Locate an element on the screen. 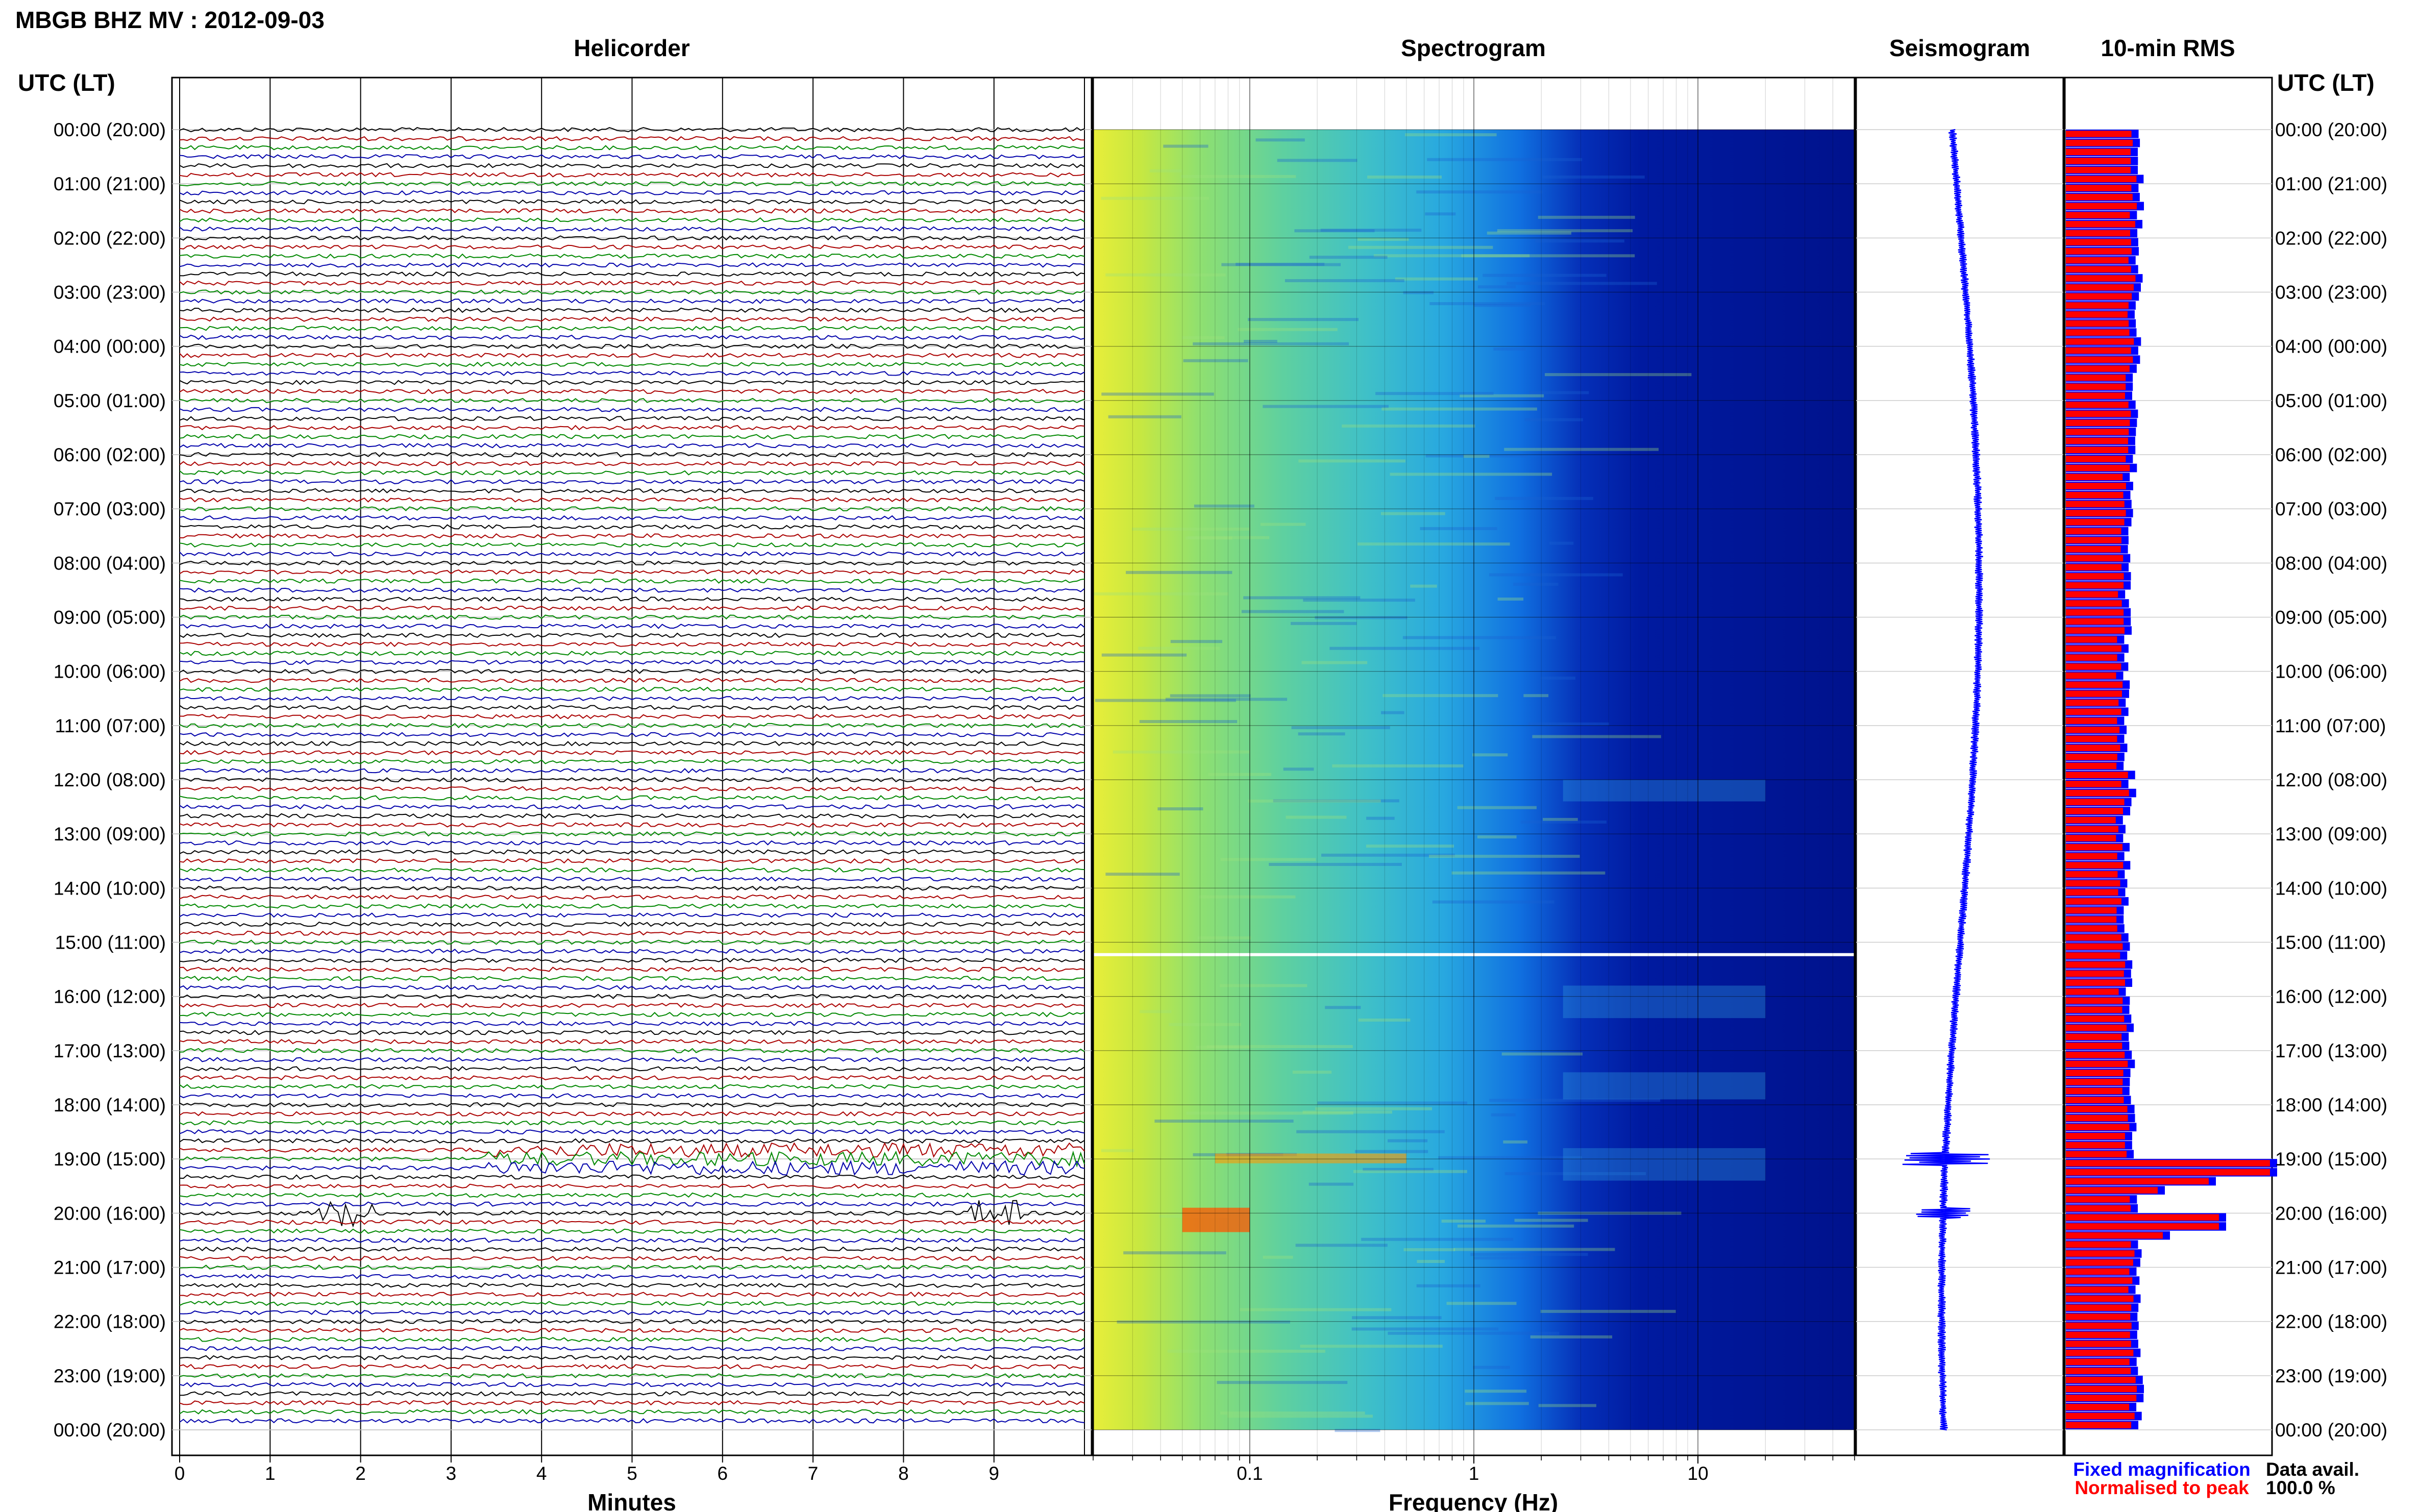 This screenshot has height=1512, width=2419. rms-bars is located at coordinates (2171, 779).